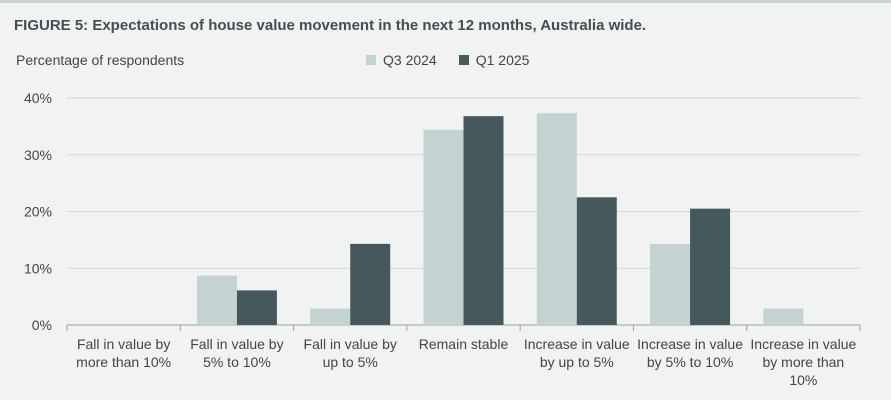  What do you see at coordinates (577, 353) in the screenshot?
I see `x-category-label: Increase in value by up to 5%` at bounding box center [577, 353].